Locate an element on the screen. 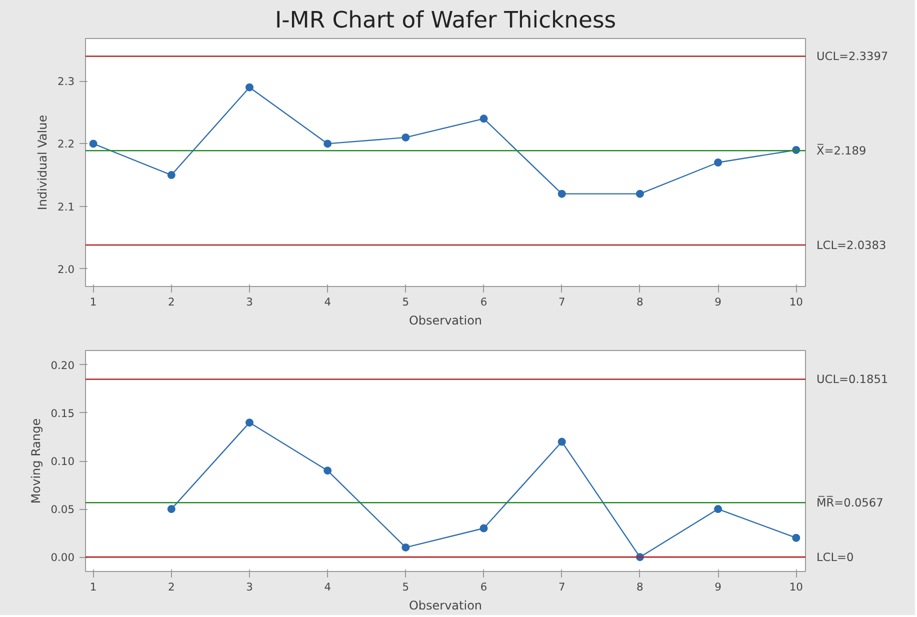 The image size is (917, 617). y-tick-label: 2.3 is located at coordinates (66, 81).